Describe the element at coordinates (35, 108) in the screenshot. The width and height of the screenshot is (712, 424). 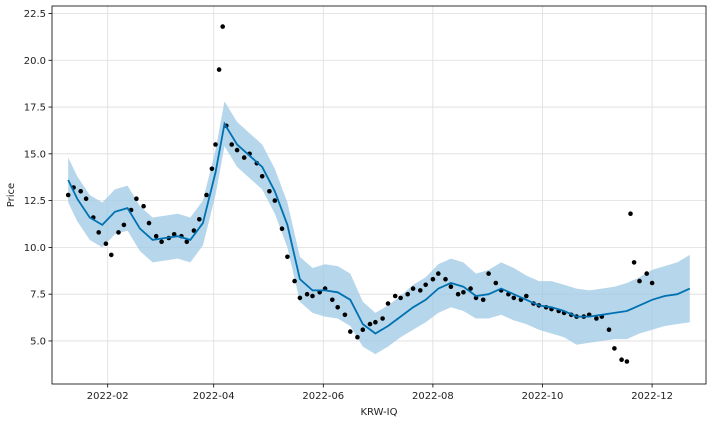
I see `y-tick-label: 17.5` at that location.